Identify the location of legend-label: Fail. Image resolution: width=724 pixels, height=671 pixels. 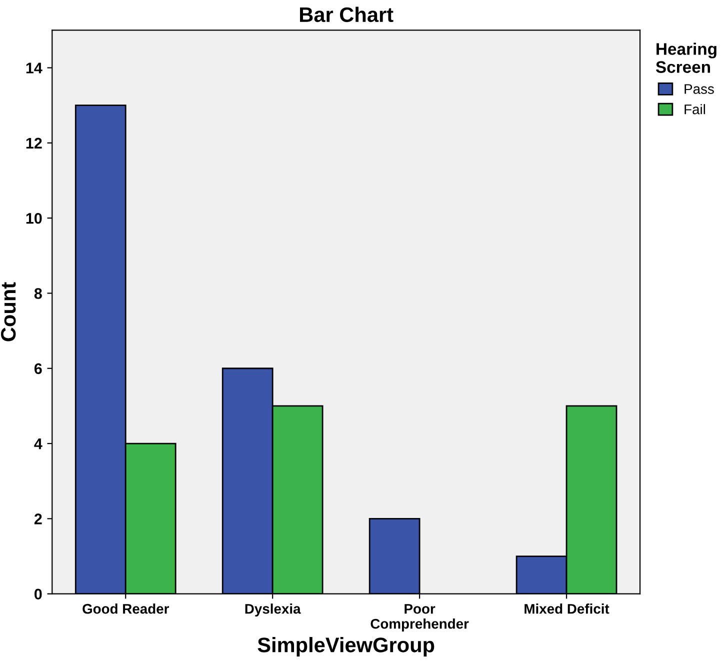
(694, 109).